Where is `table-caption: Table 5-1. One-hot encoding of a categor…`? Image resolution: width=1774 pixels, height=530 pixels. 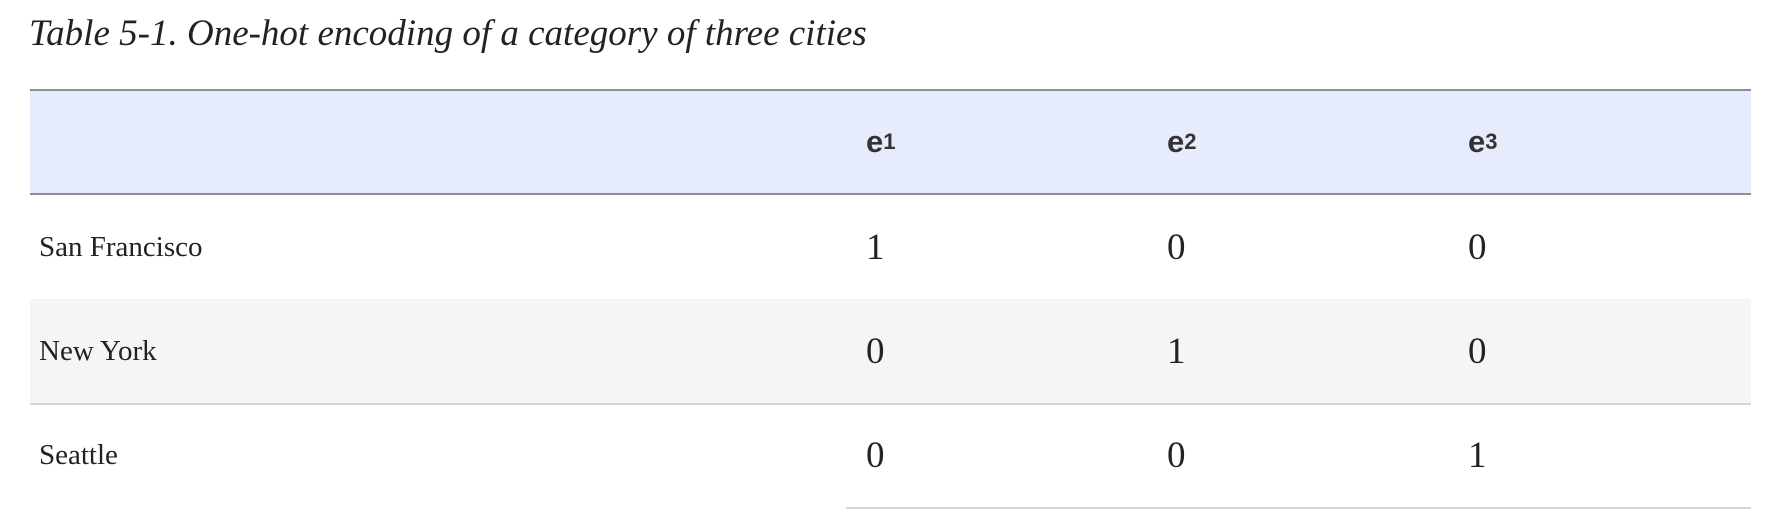
table-caption: Table 5-1. One-hot encoding of a categor… is located at coordinates (448, 34).